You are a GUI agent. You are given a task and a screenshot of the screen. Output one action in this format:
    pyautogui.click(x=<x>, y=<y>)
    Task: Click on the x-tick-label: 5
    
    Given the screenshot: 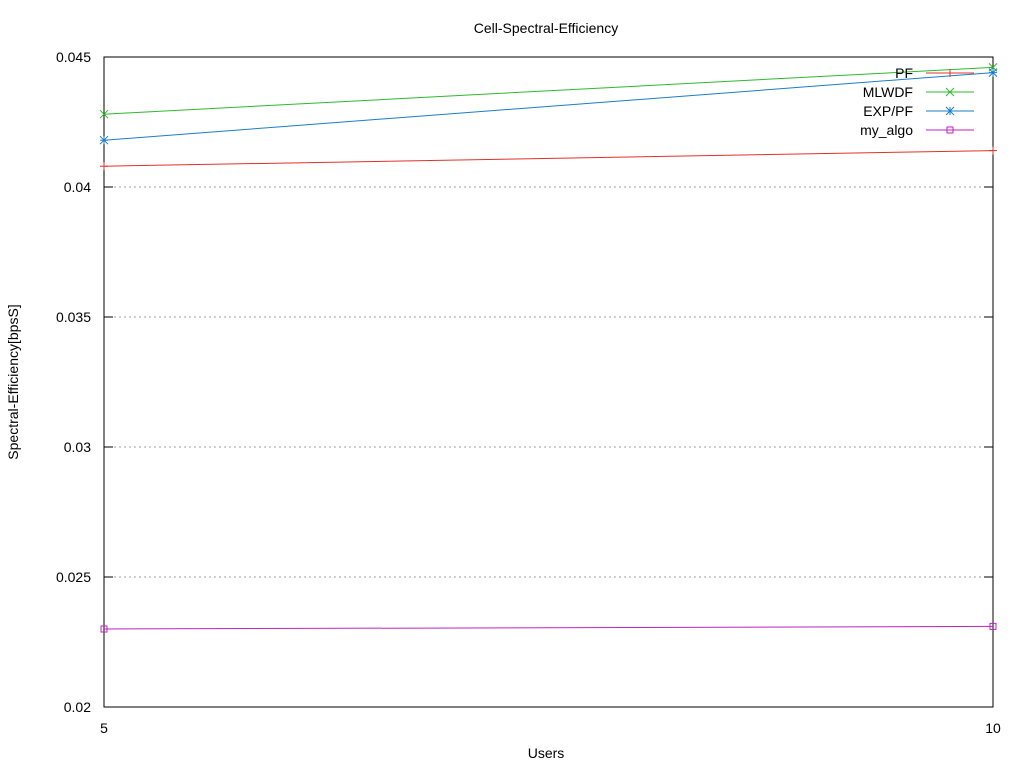 What is the action you would take?
    pyautogui.click(x=104, y=728)
    